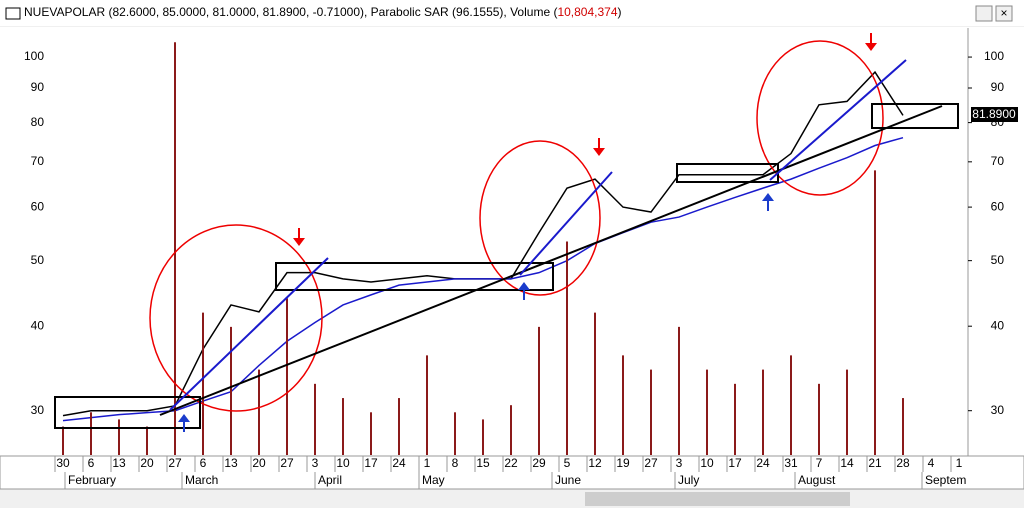 The width and height of the screenshot is (1024, 508). Describe the element at coordinates (38, 260) in the screenshot. I see `y-tick-label: 50` at that location.